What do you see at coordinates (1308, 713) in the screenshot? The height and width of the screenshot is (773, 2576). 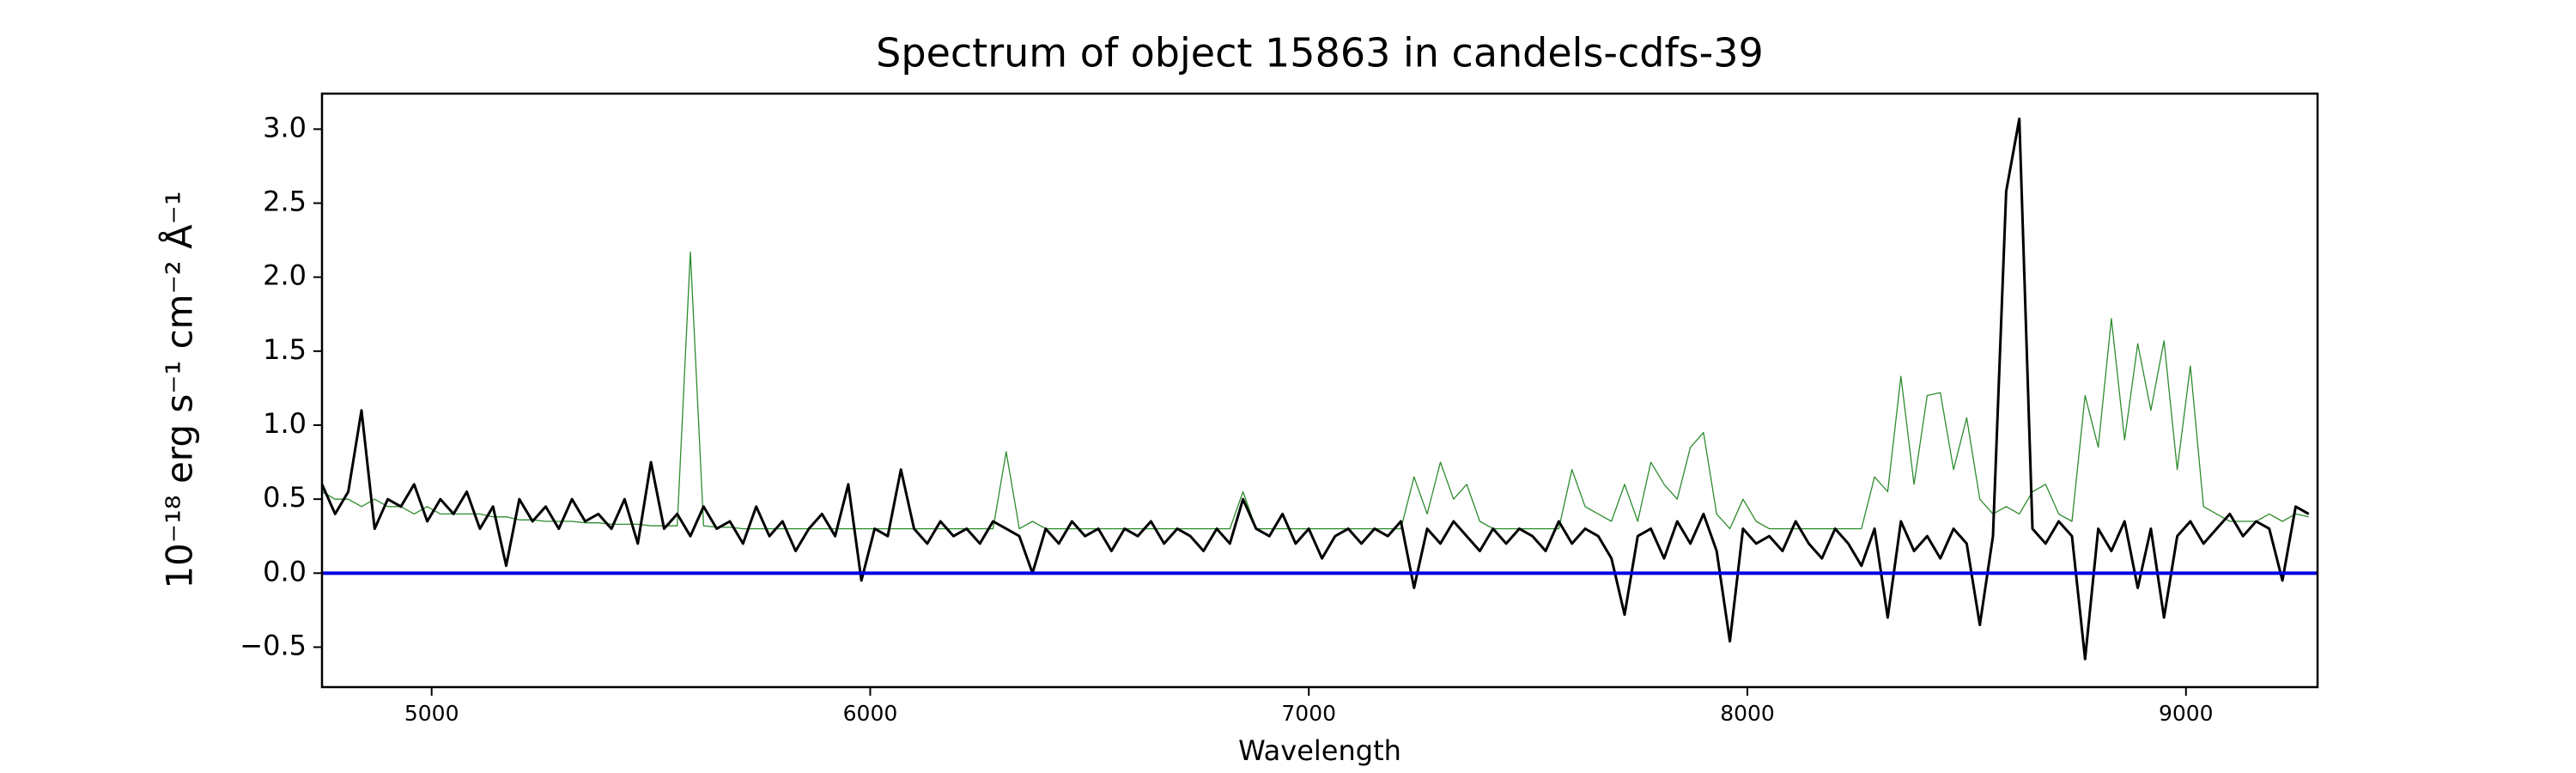 I see `x-tick-label: 7000` at bounding box center [1308, 713].